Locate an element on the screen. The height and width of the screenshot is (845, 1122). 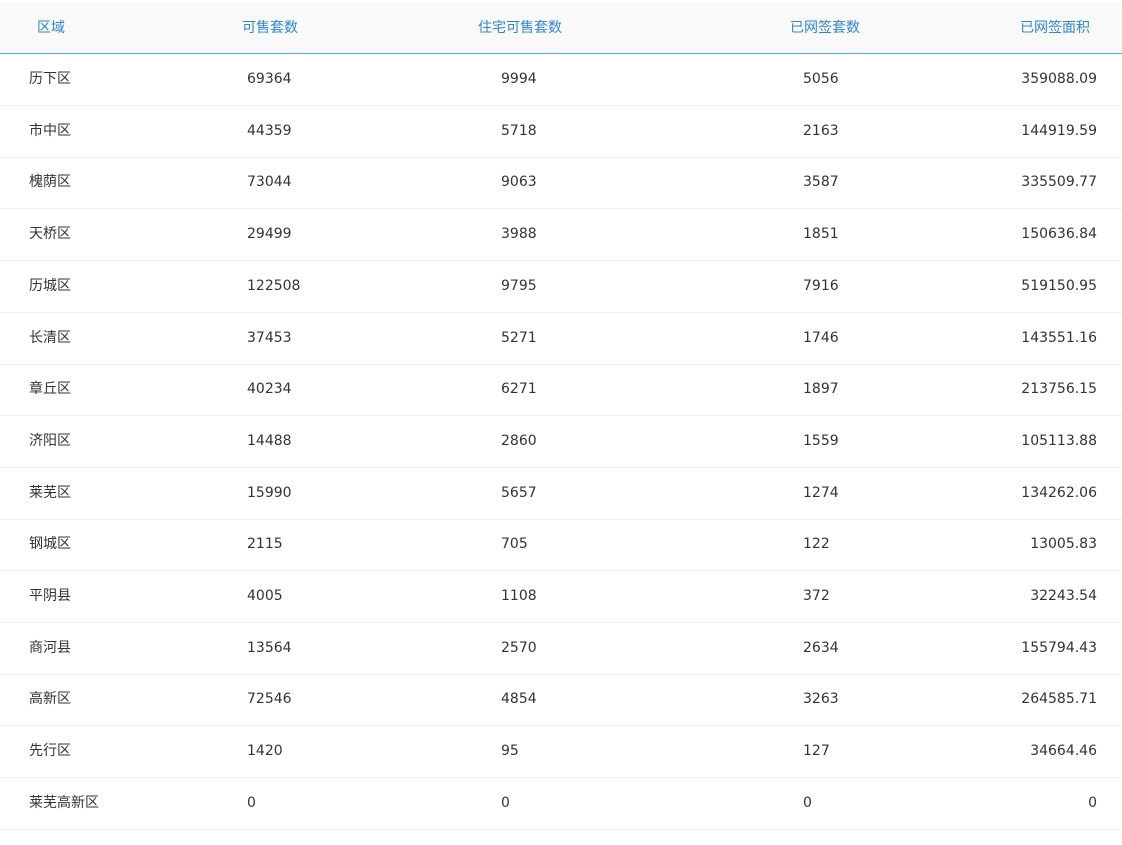
table-header: 区域 可售套数 住宅可售套数 已网签套数 已网签面积 is located at coordinates (561, 28).